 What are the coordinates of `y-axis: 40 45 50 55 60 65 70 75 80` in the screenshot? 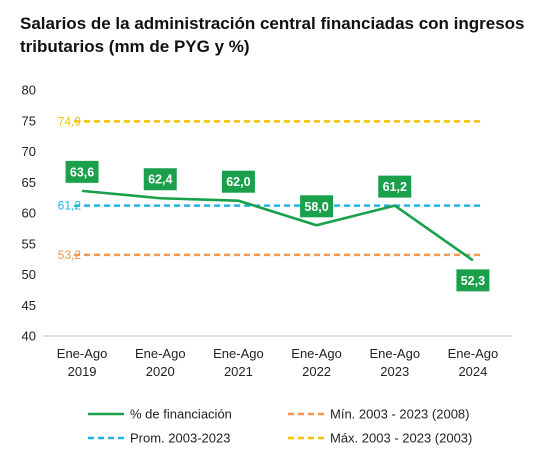 It's located at (29, 213).